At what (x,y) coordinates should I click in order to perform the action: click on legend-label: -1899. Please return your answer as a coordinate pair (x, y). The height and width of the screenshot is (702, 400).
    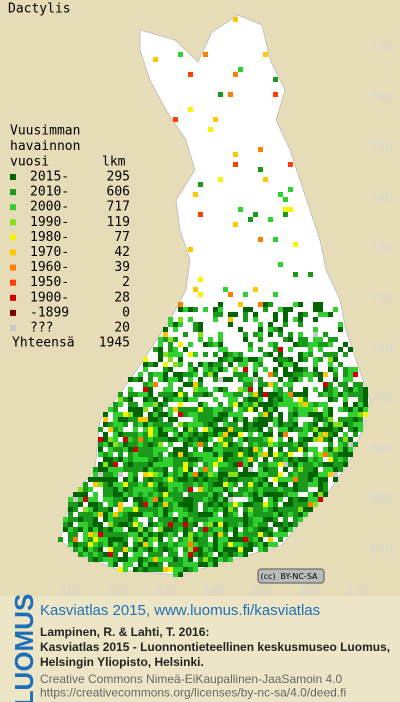
    Looking at the image, I should click on (49, 312).